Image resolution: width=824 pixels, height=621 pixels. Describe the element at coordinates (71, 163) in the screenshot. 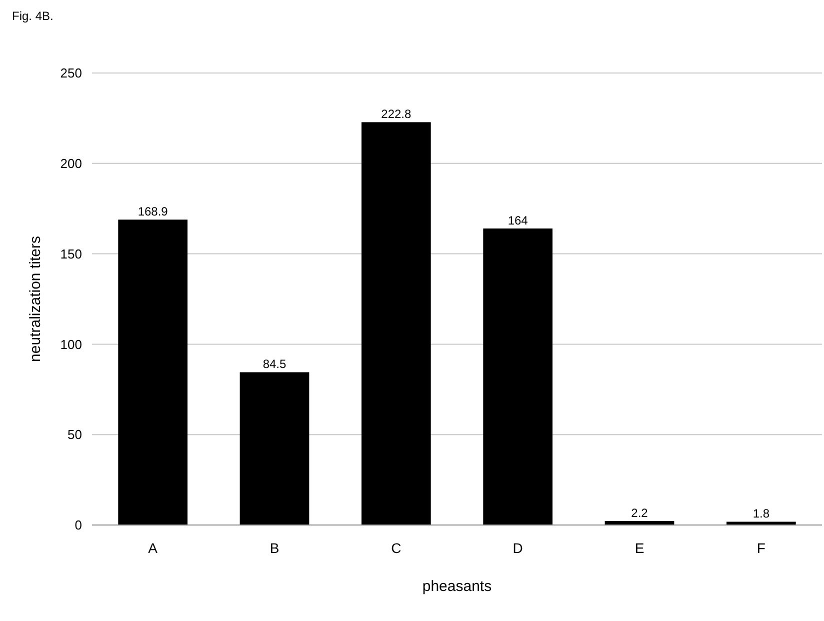

I see `y-tick-label: 200` at that location.